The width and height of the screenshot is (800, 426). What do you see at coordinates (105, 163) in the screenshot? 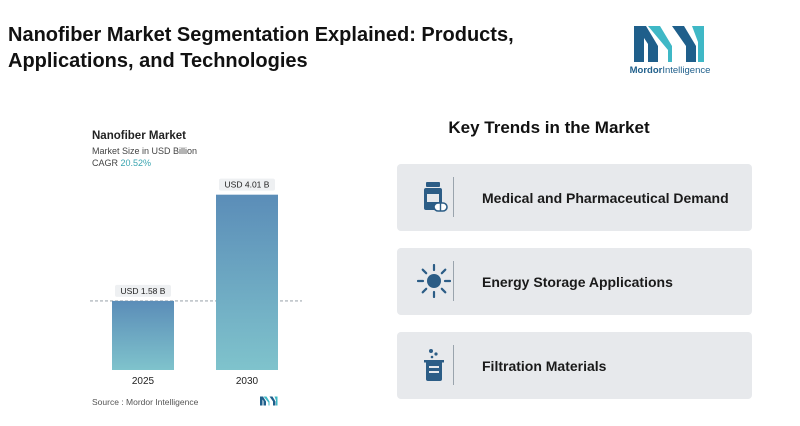
I see `cagr-label: CAGR` at bounding box center [105, 163].